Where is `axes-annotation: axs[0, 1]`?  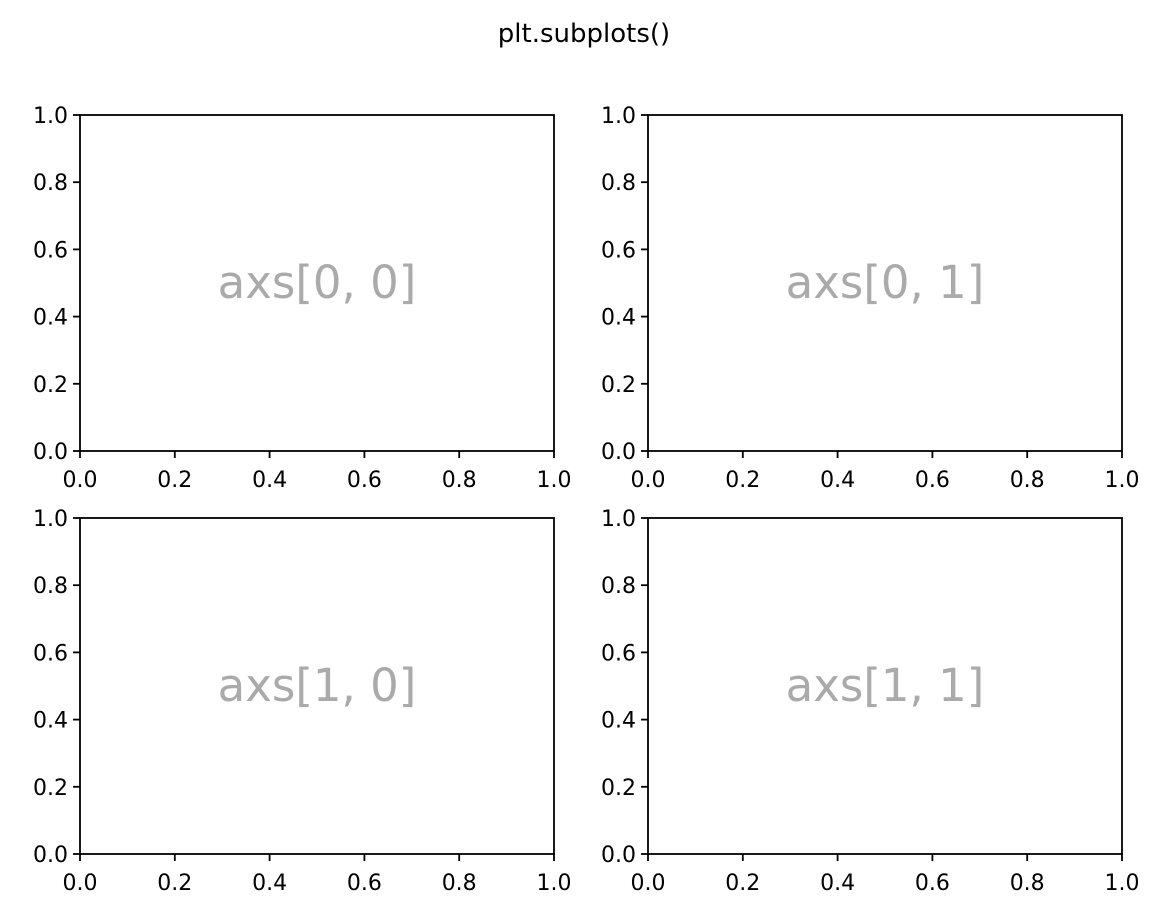
axes-annotation: axs[0, 1] is located at coordinates (885, 282).